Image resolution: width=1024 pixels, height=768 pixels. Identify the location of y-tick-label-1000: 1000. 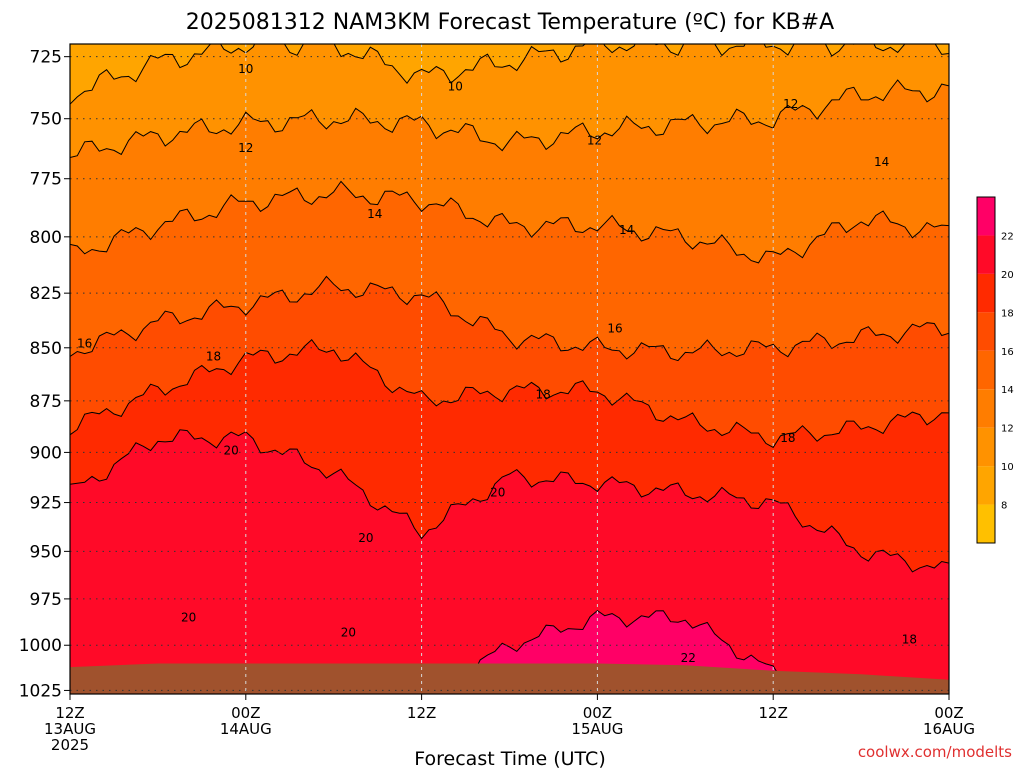
(40, 646).